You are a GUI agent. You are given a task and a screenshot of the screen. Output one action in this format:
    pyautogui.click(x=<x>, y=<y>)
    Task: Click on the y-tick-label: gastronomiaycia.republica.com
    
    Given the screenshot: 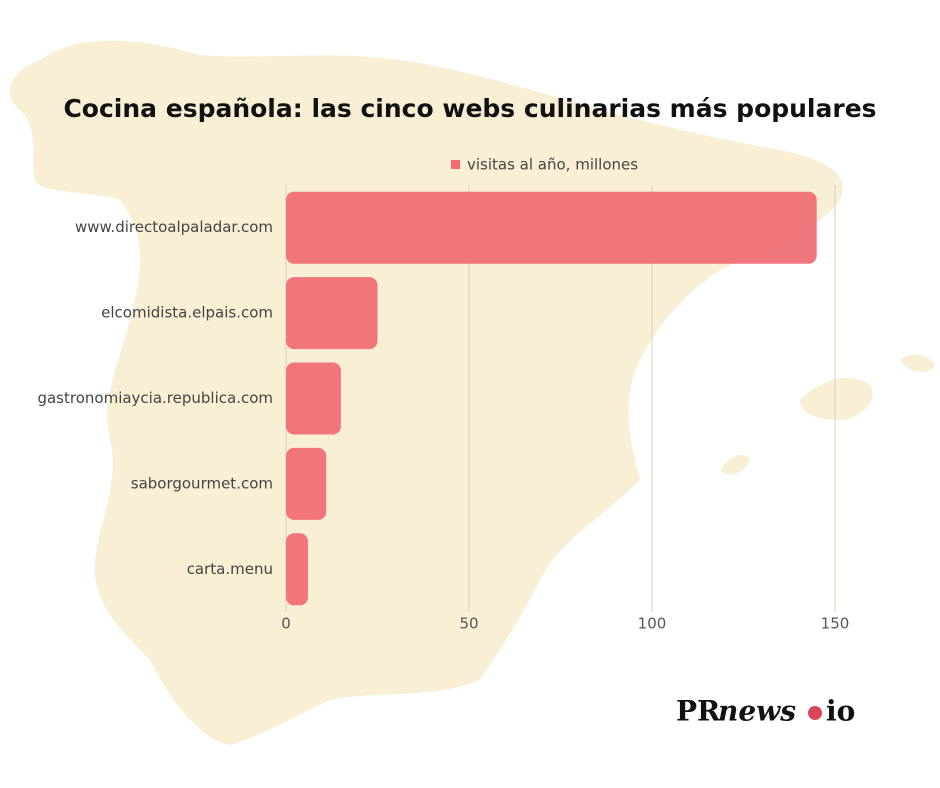 What is the action you would take?
    pyautogui.click(x=155, y=398)
    